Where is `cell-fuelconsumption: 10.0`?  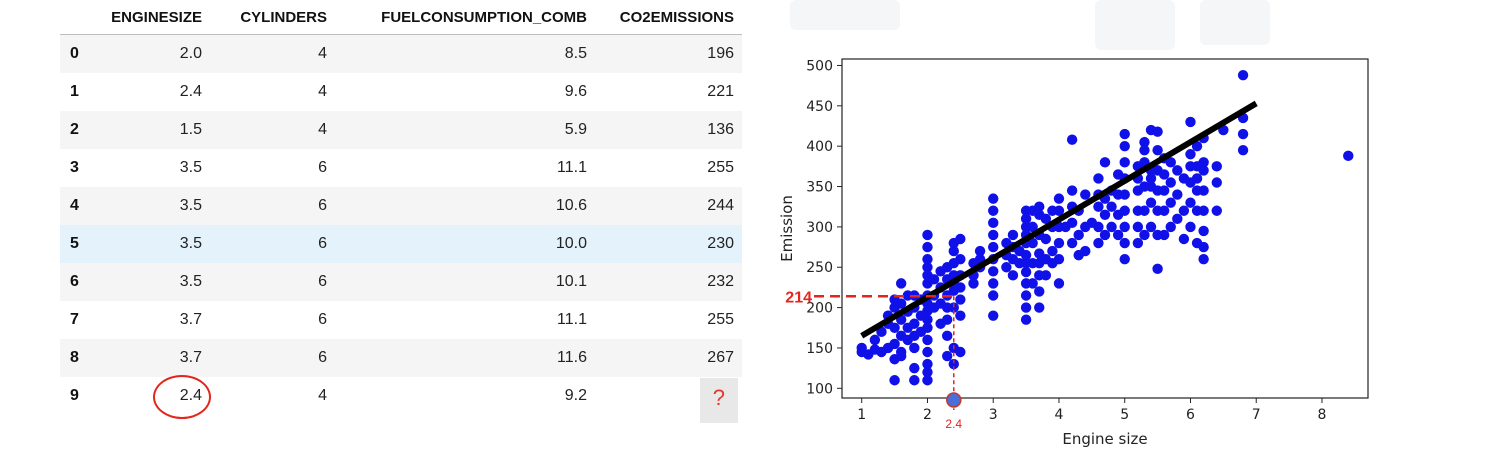 cell-fuelconsumption: 10.0 is located at coordinates (465, 244).